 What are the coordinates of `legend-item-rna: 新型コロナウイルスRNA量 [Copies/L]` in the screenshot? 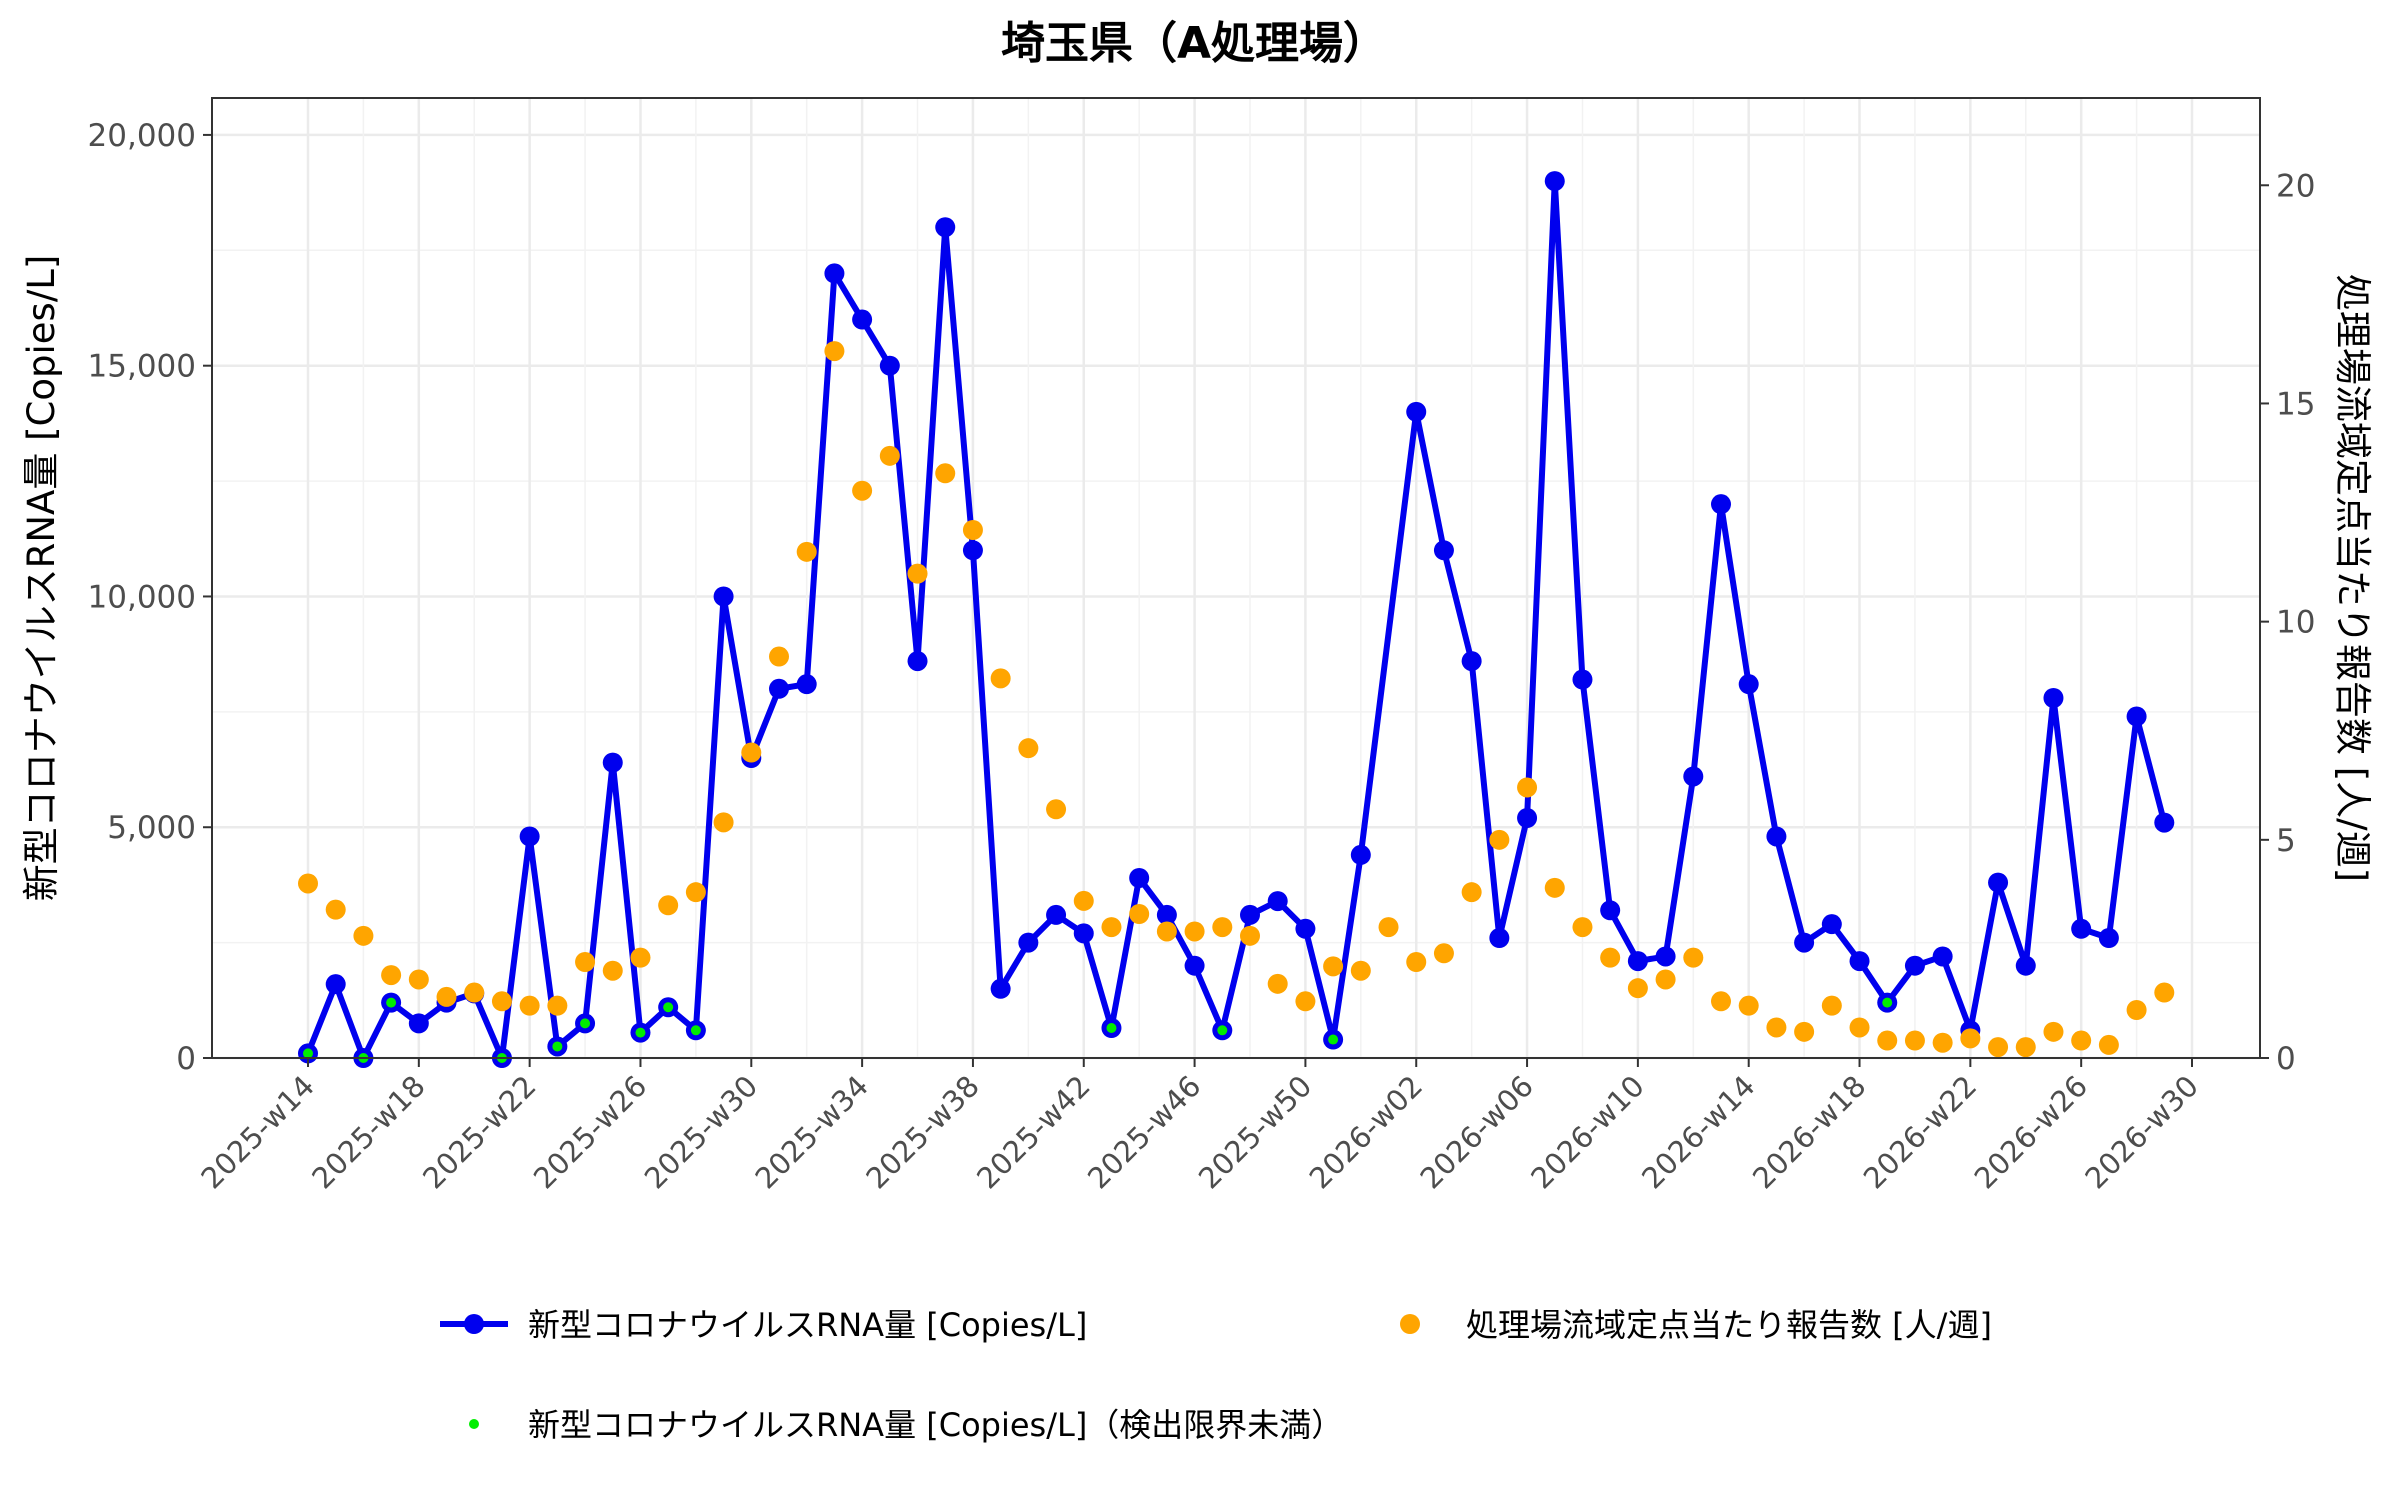 It's located at (763, 1325).